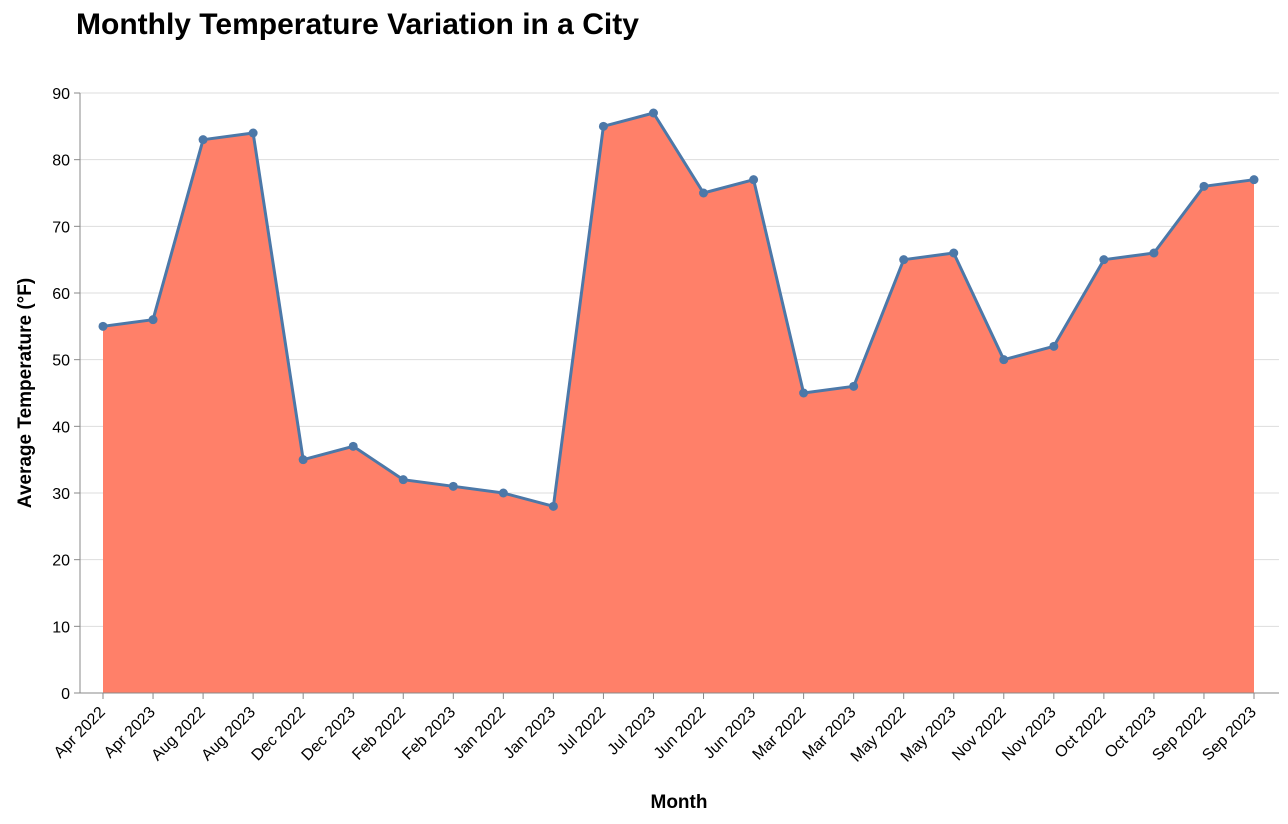 Image resolution: width=1288 pixels, height=824 pixels. Describe the element at coordinates (353, 446) in the screenshot. I see `data-point-dec-2023` at that location.